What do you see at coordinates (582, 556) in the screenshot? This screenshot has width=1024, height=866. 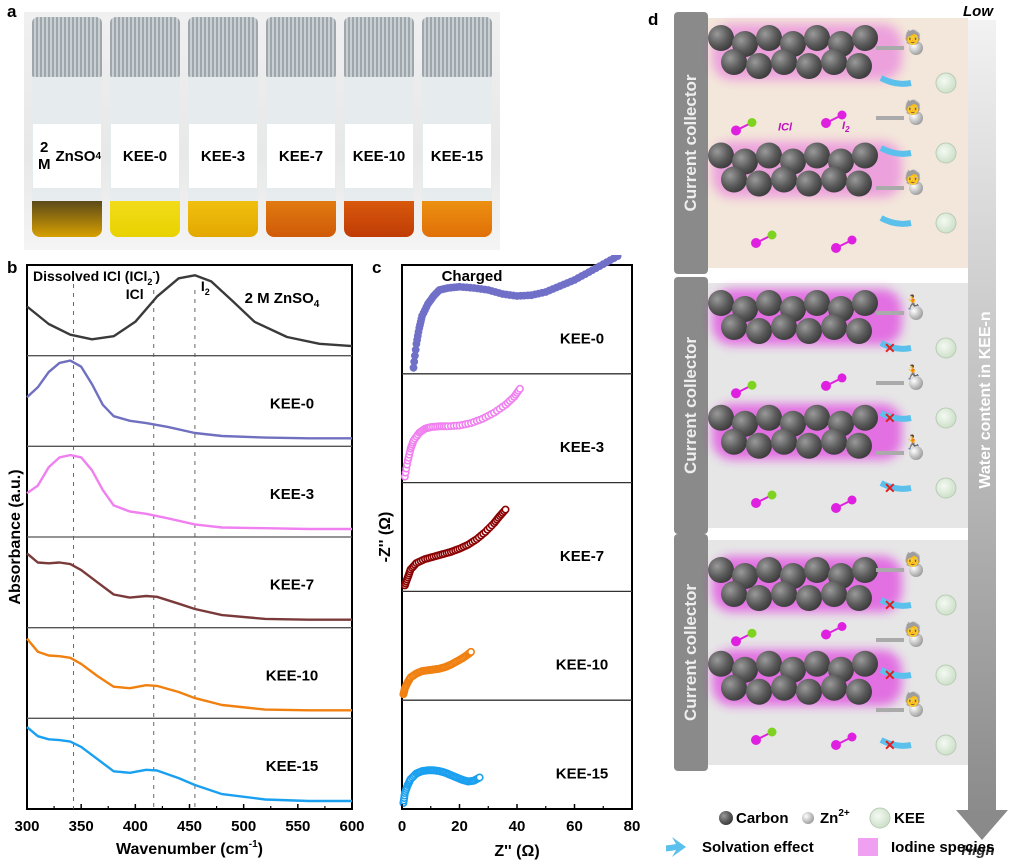 I see `series-label: KEE-7` at bounding box center [582, 556].